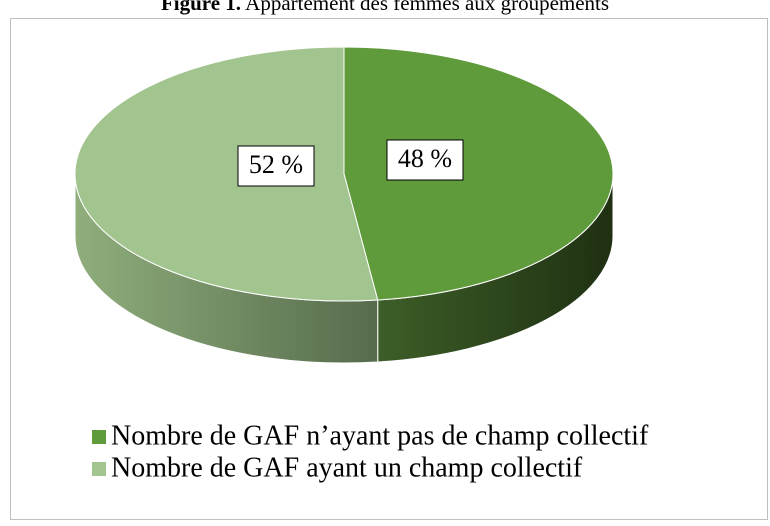 This screenshot has height=526, width=770. What do you see at coordinates (427, 7) in the screenshot?
I see `title-text: Appartement des femmes aux groupements` at bounding box center [427, 7].